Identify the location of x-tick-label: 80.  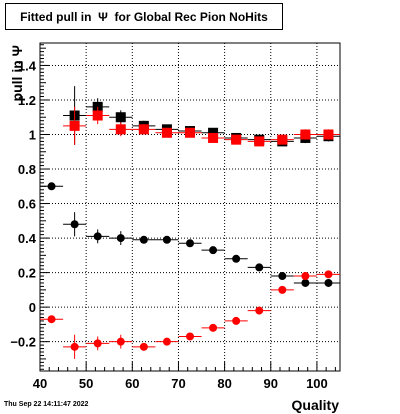
(224, 383).